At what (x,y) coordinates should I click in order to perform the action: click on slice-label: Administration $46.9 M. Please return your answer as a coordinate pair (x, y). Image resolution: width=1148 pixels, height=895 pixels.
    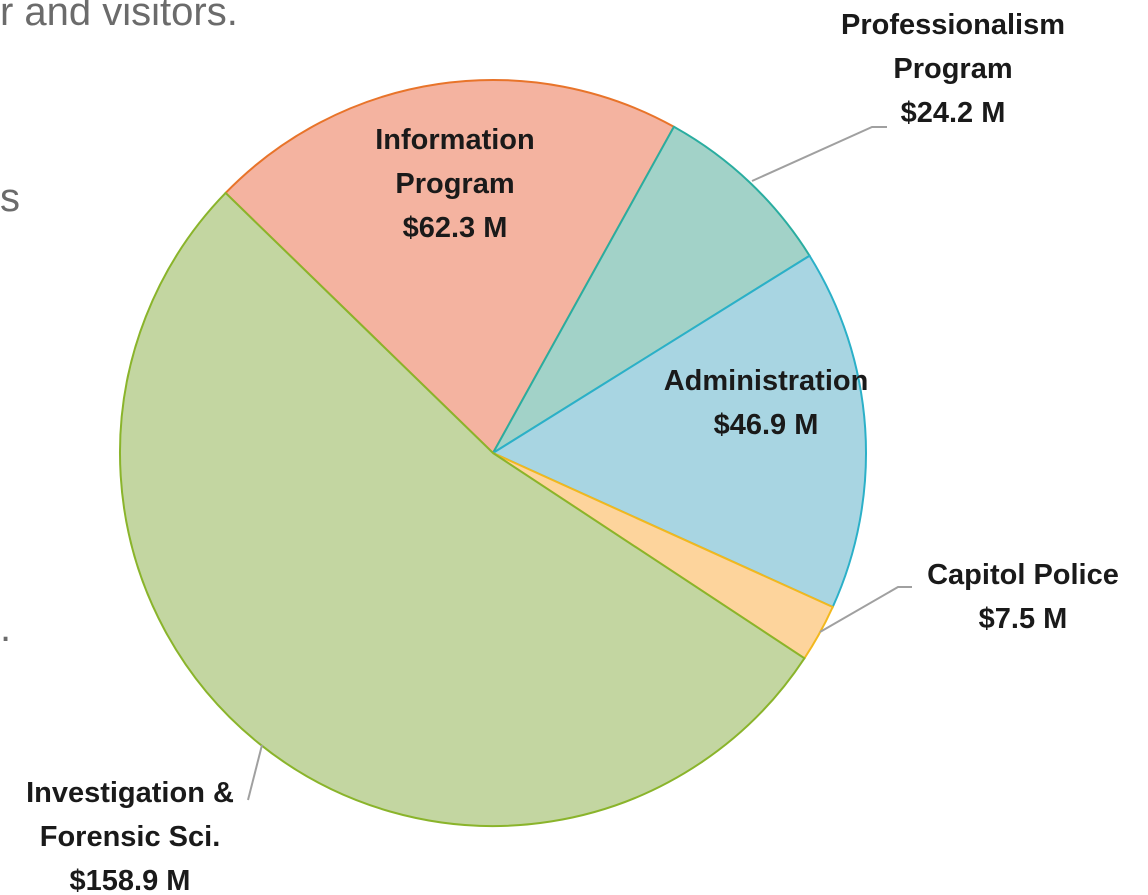
    Looking at the image, I should click on (766, 403).